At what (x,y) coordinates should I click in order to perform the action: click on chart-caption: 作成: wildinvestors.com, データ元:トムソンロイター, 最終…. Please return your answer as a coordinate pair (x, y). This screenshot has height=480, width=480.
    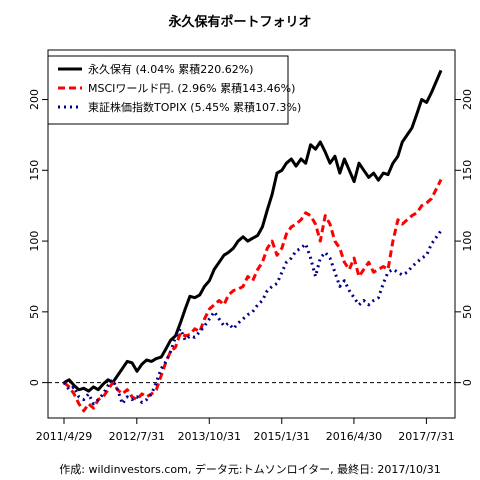
    Looking at the image, I should click on (249, 469).